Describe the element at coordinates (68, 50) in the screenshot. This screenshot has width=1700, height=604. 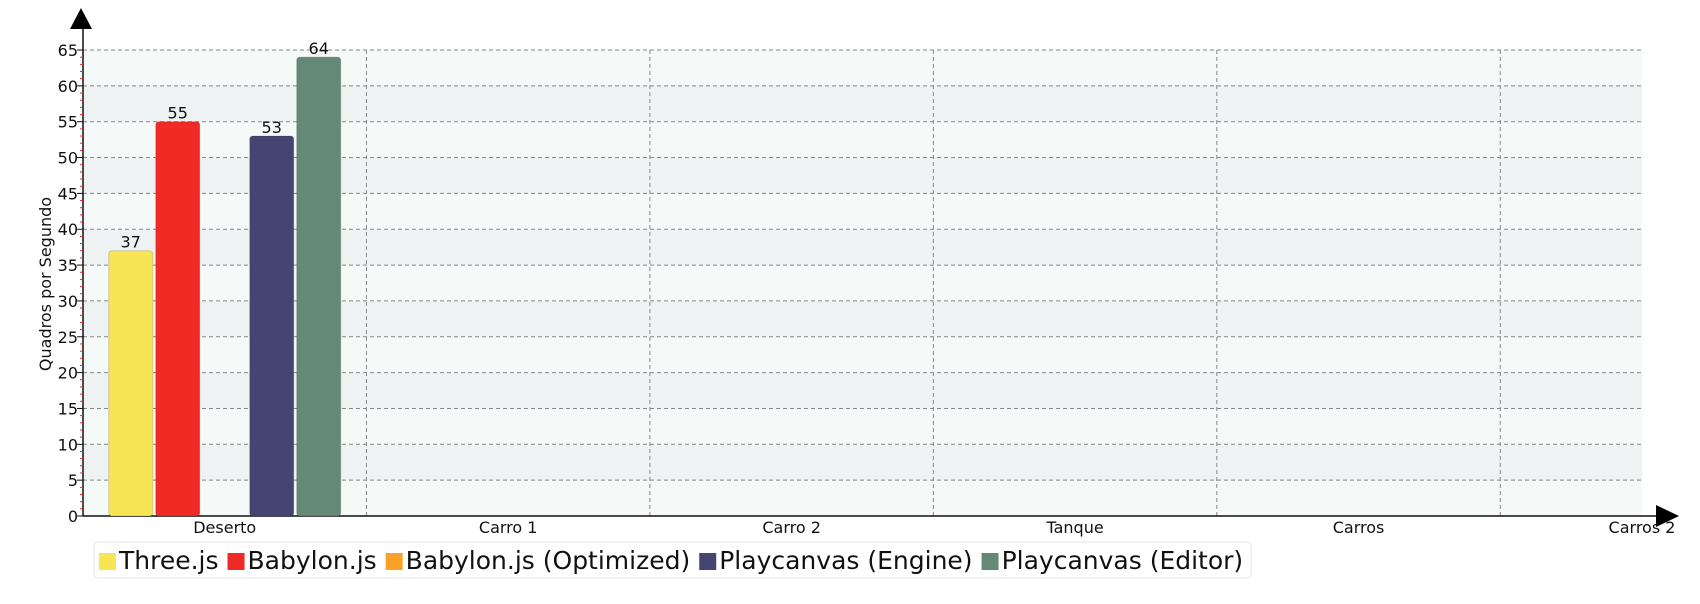
I see `y-tick-label: 65` at that location.